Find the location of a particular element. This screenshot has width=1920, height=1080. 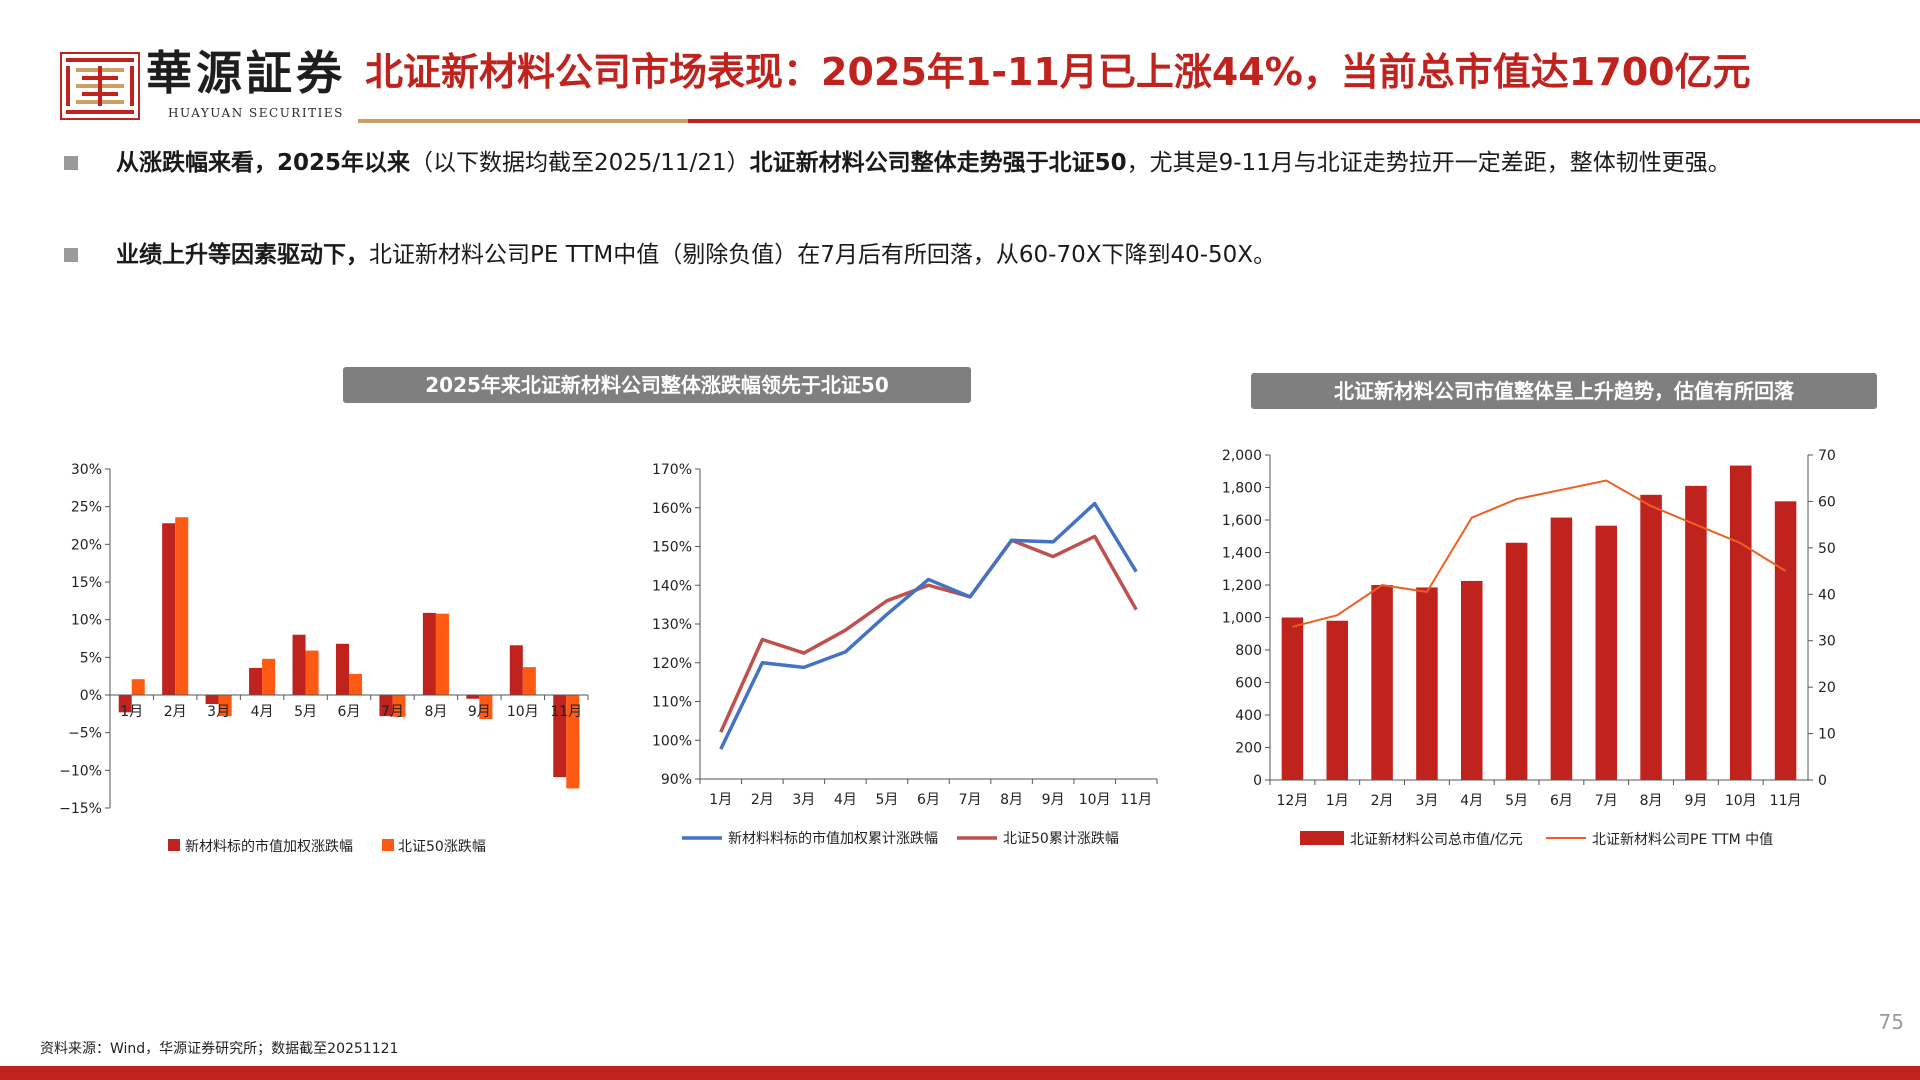

y-left-tick-label: 1,800 is located at coordinates (1242, 489).